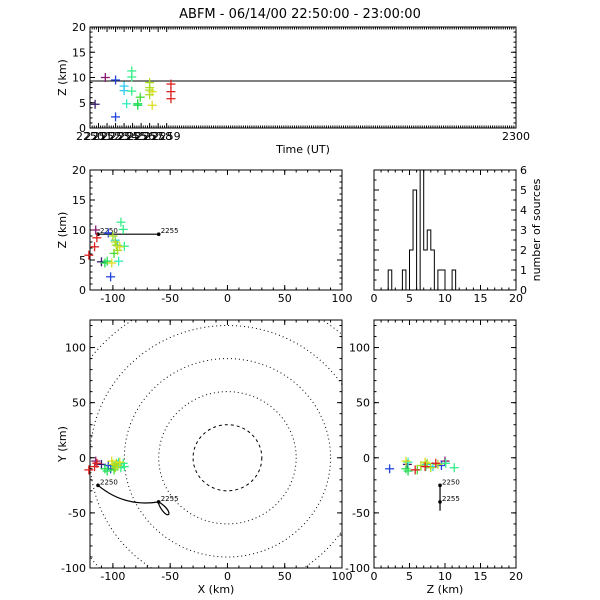 Image resolution: width=600 pixels, height=600 pixels. What do you see at coordinates (112, 298) in the screenshot?
I see `x-tick-label: -100` at bounding box center [112, 298].